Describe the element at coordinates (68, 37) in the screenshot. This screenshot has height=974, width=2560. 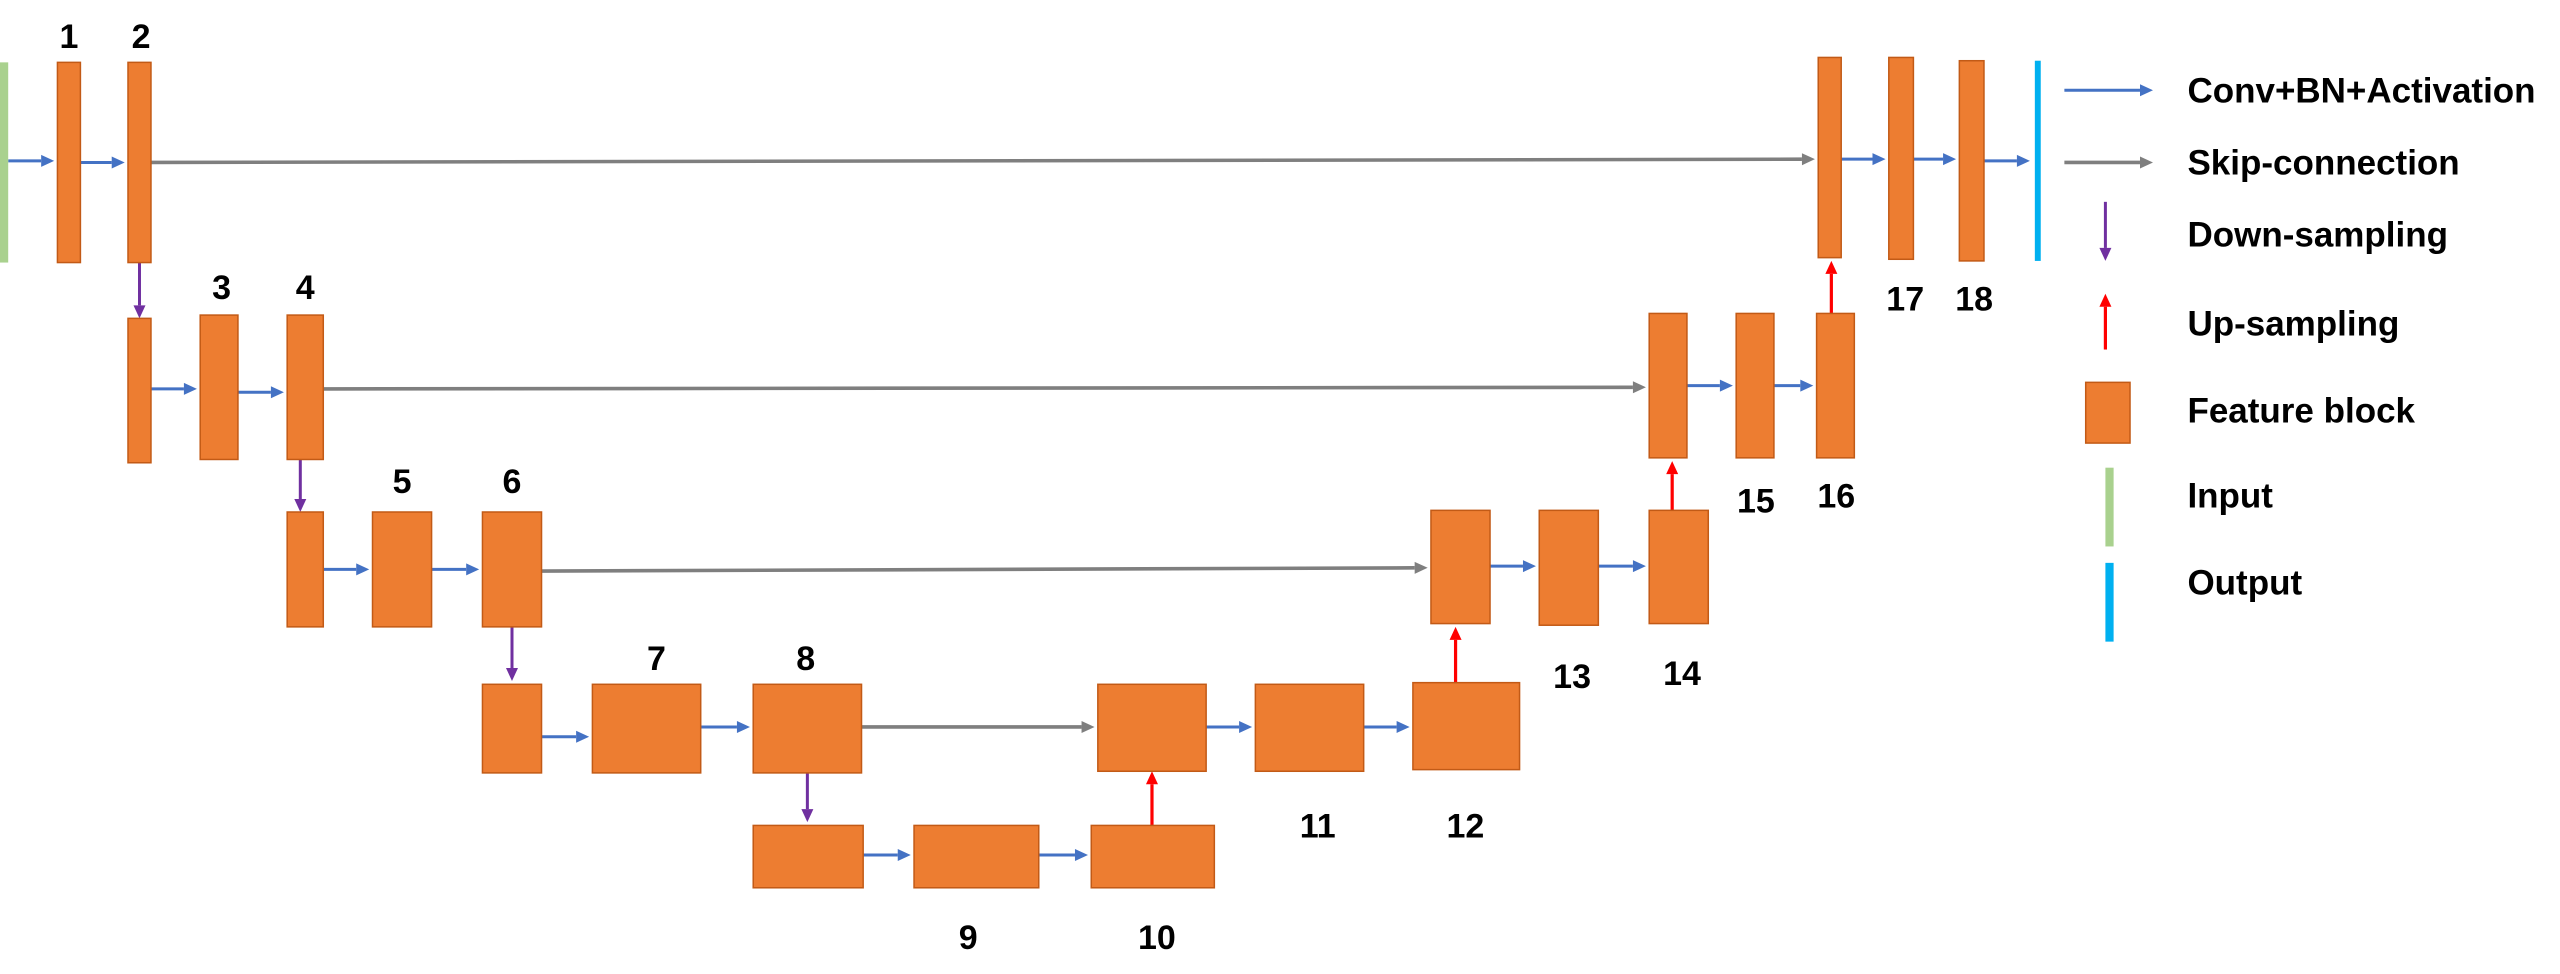
I see `block-number-label: 1` at that location.